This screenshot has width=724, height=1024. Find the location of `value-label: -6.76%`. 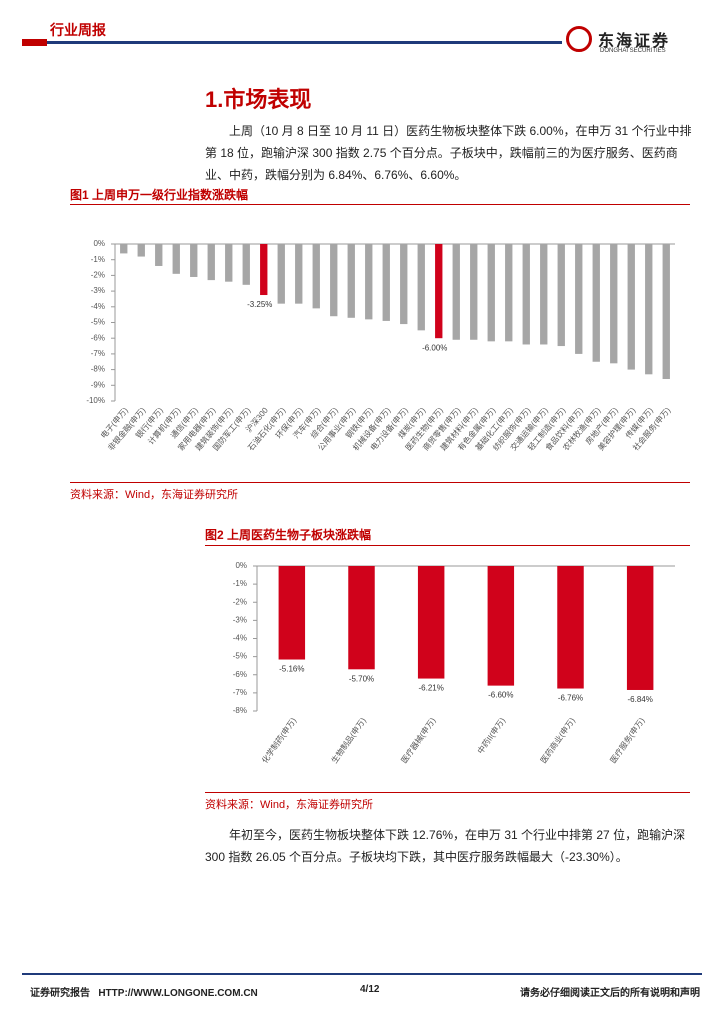

value-label: -6.76% is located at coordinates (570, 698).